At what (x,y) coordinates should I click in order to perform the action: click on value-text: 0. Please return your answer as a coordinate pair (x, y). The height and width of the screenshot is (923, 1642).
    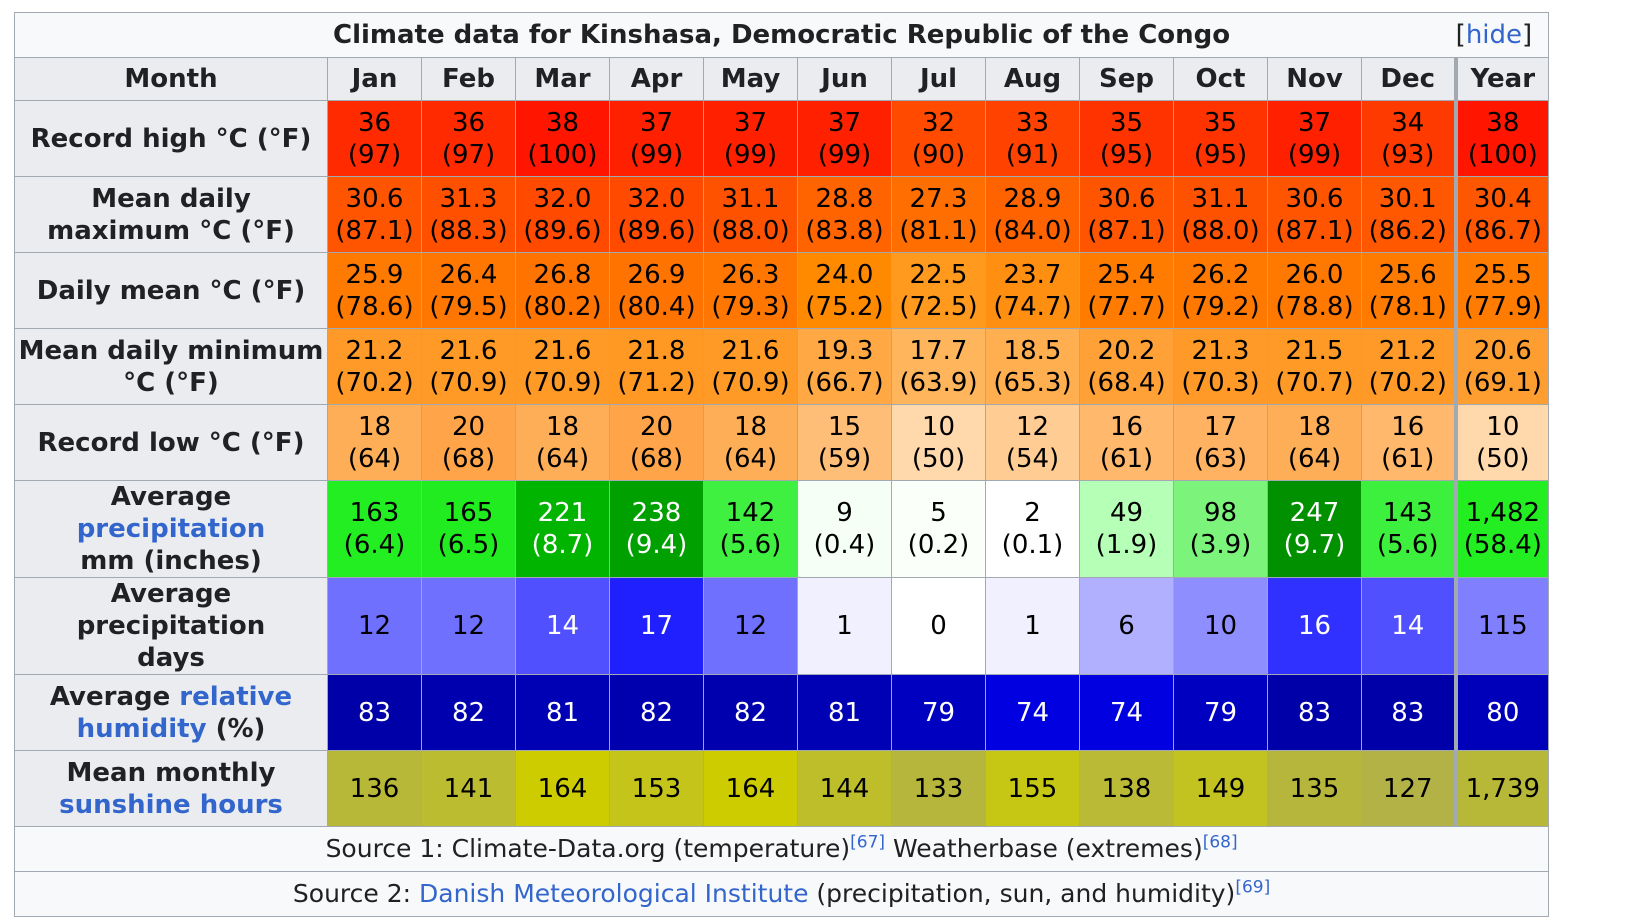
    Looking at the image, I should click on (938, 626).